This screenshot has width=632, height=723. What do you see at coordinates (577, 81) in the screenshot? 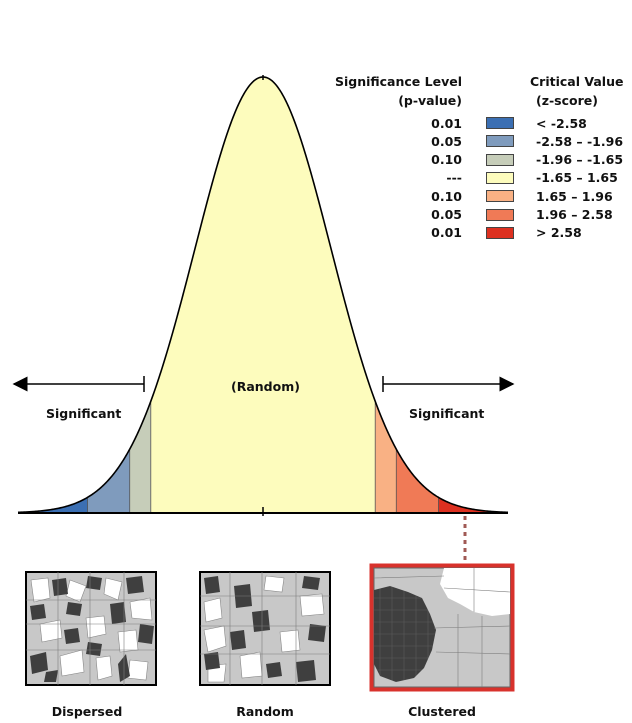
I see `critical-value-title: Critical Value` at bounding box center [577, 81].